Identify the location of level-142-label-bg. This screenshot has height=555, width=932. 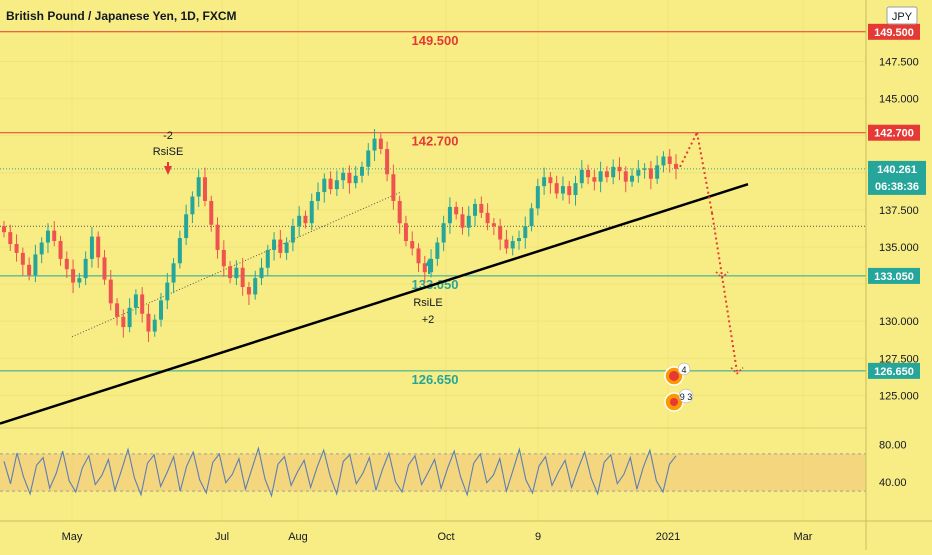
(894, 132).